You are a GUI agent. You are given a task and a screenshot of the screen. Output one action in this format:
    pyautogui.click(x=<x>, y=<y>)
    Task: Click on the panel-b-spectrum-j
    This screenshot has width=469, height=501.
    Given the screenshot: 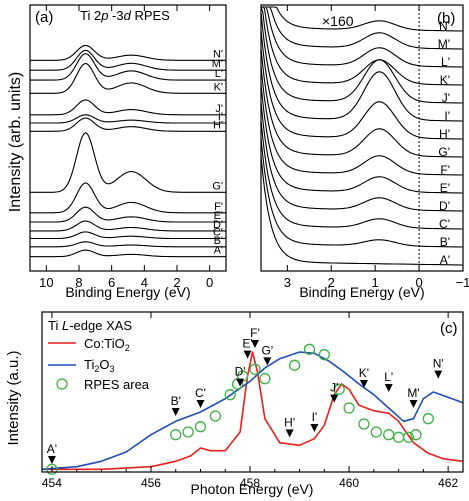 What is the action you would take?
    pyautogui.click(x=361, y=55)
    